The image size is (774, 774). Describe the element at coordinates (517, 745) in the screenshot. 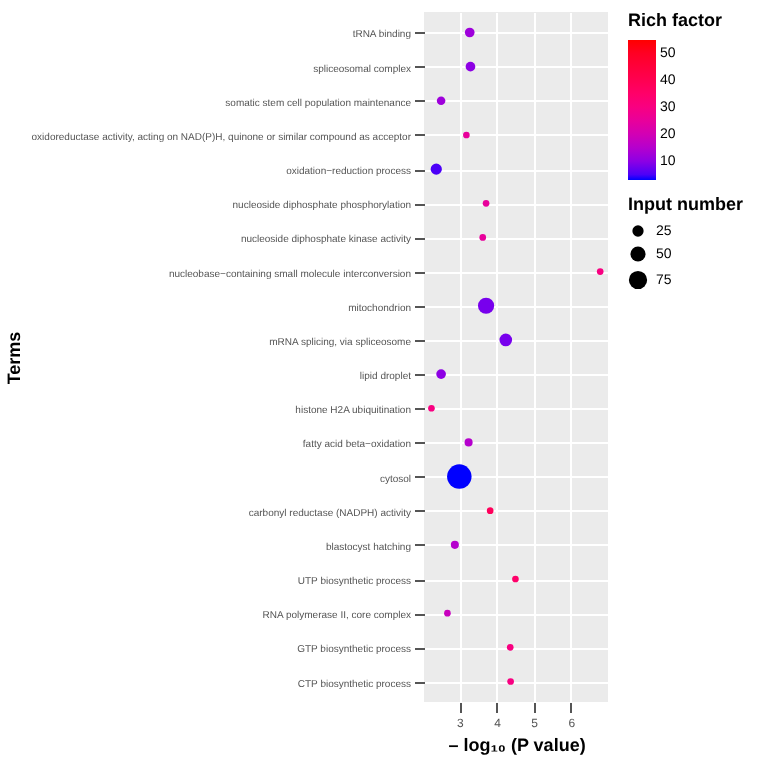

I see `x-axis-title: – log₁₀ (P value)` at that location.